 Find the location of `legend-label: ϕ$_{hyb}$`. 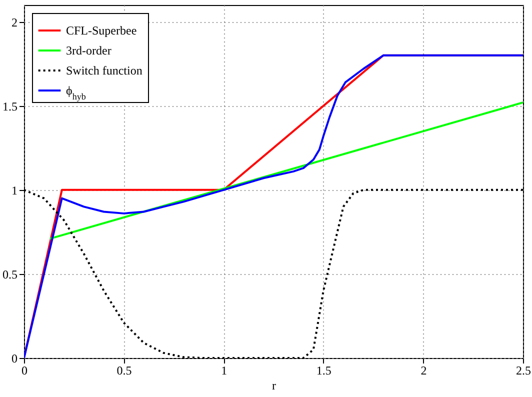

legend-label: ϕ$_{hyb}$ is located at coordinates (76, 93).